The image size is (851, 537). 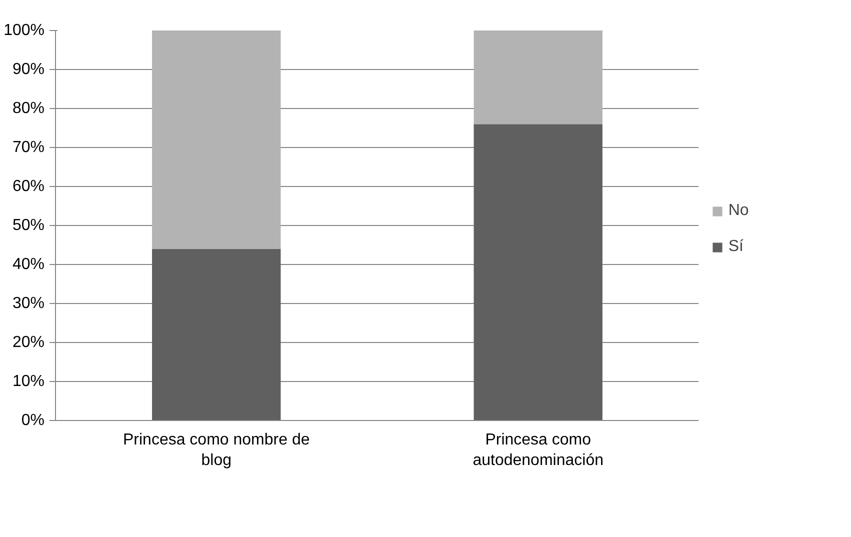 I want to click on y-tick-label: 20%, so click(x=28, y=342).